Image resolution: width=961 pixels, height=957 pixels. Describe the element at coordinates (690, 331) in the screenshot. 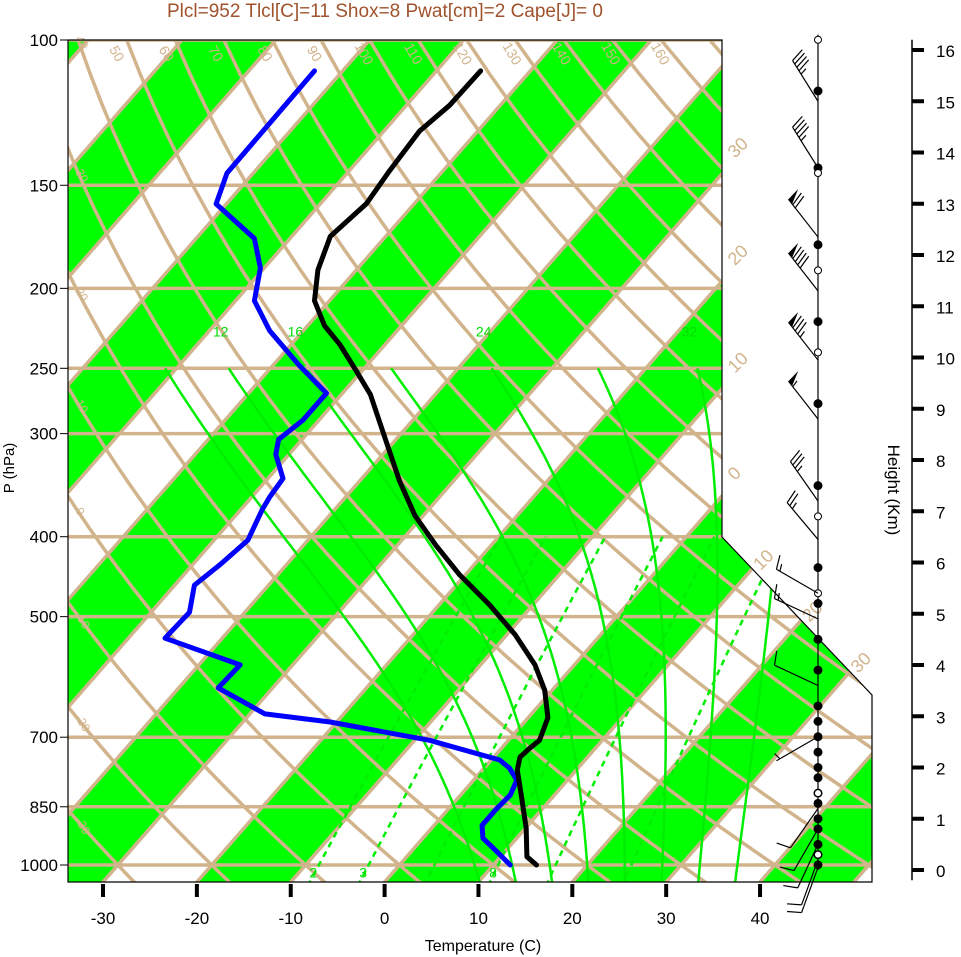

I see `moist-adiabat-label: 32` at that location.